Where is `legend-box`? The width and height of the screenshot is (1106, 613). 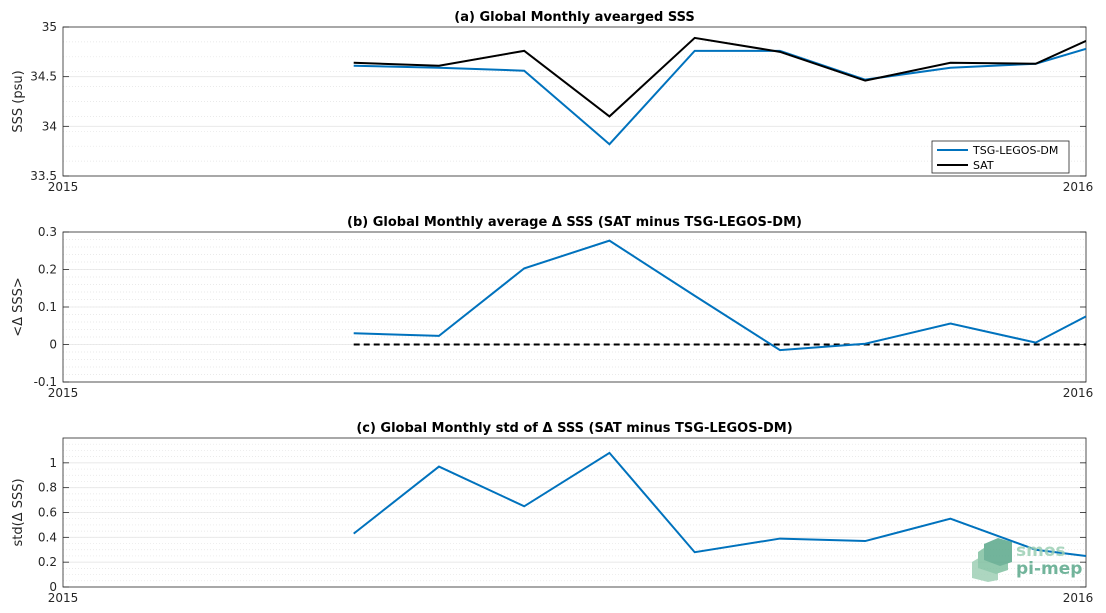 legend-box is located at coordinates (1000, 157).